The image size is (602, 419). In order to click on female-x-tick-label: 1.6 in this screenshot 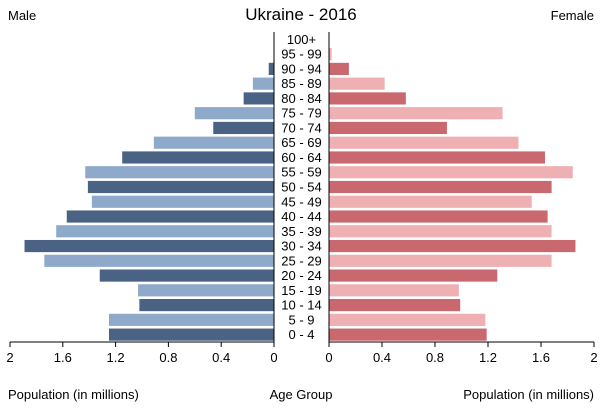, I will do `click(541, 357)`.